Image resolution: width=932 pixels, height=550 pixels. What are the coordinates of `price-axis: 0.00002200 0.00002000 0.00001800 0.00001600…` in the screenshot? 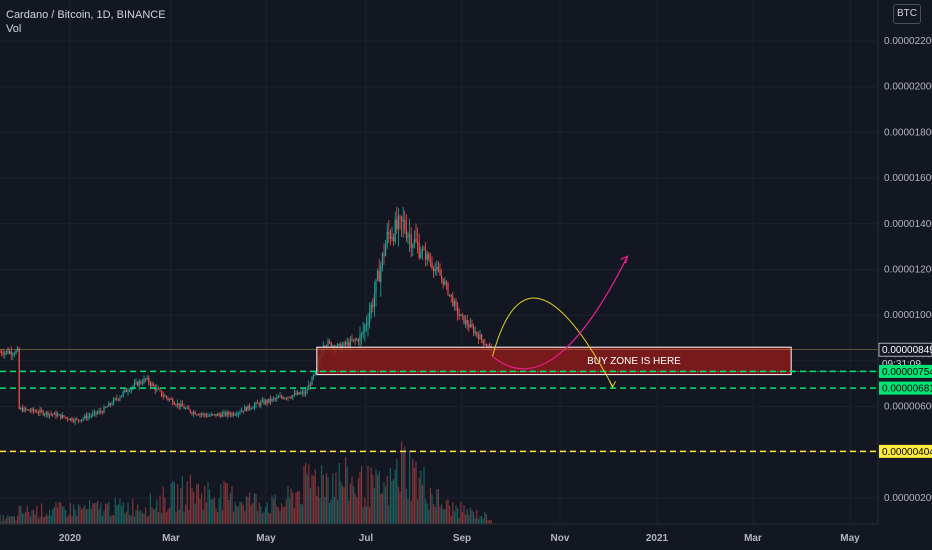 It's located at (904, 262).